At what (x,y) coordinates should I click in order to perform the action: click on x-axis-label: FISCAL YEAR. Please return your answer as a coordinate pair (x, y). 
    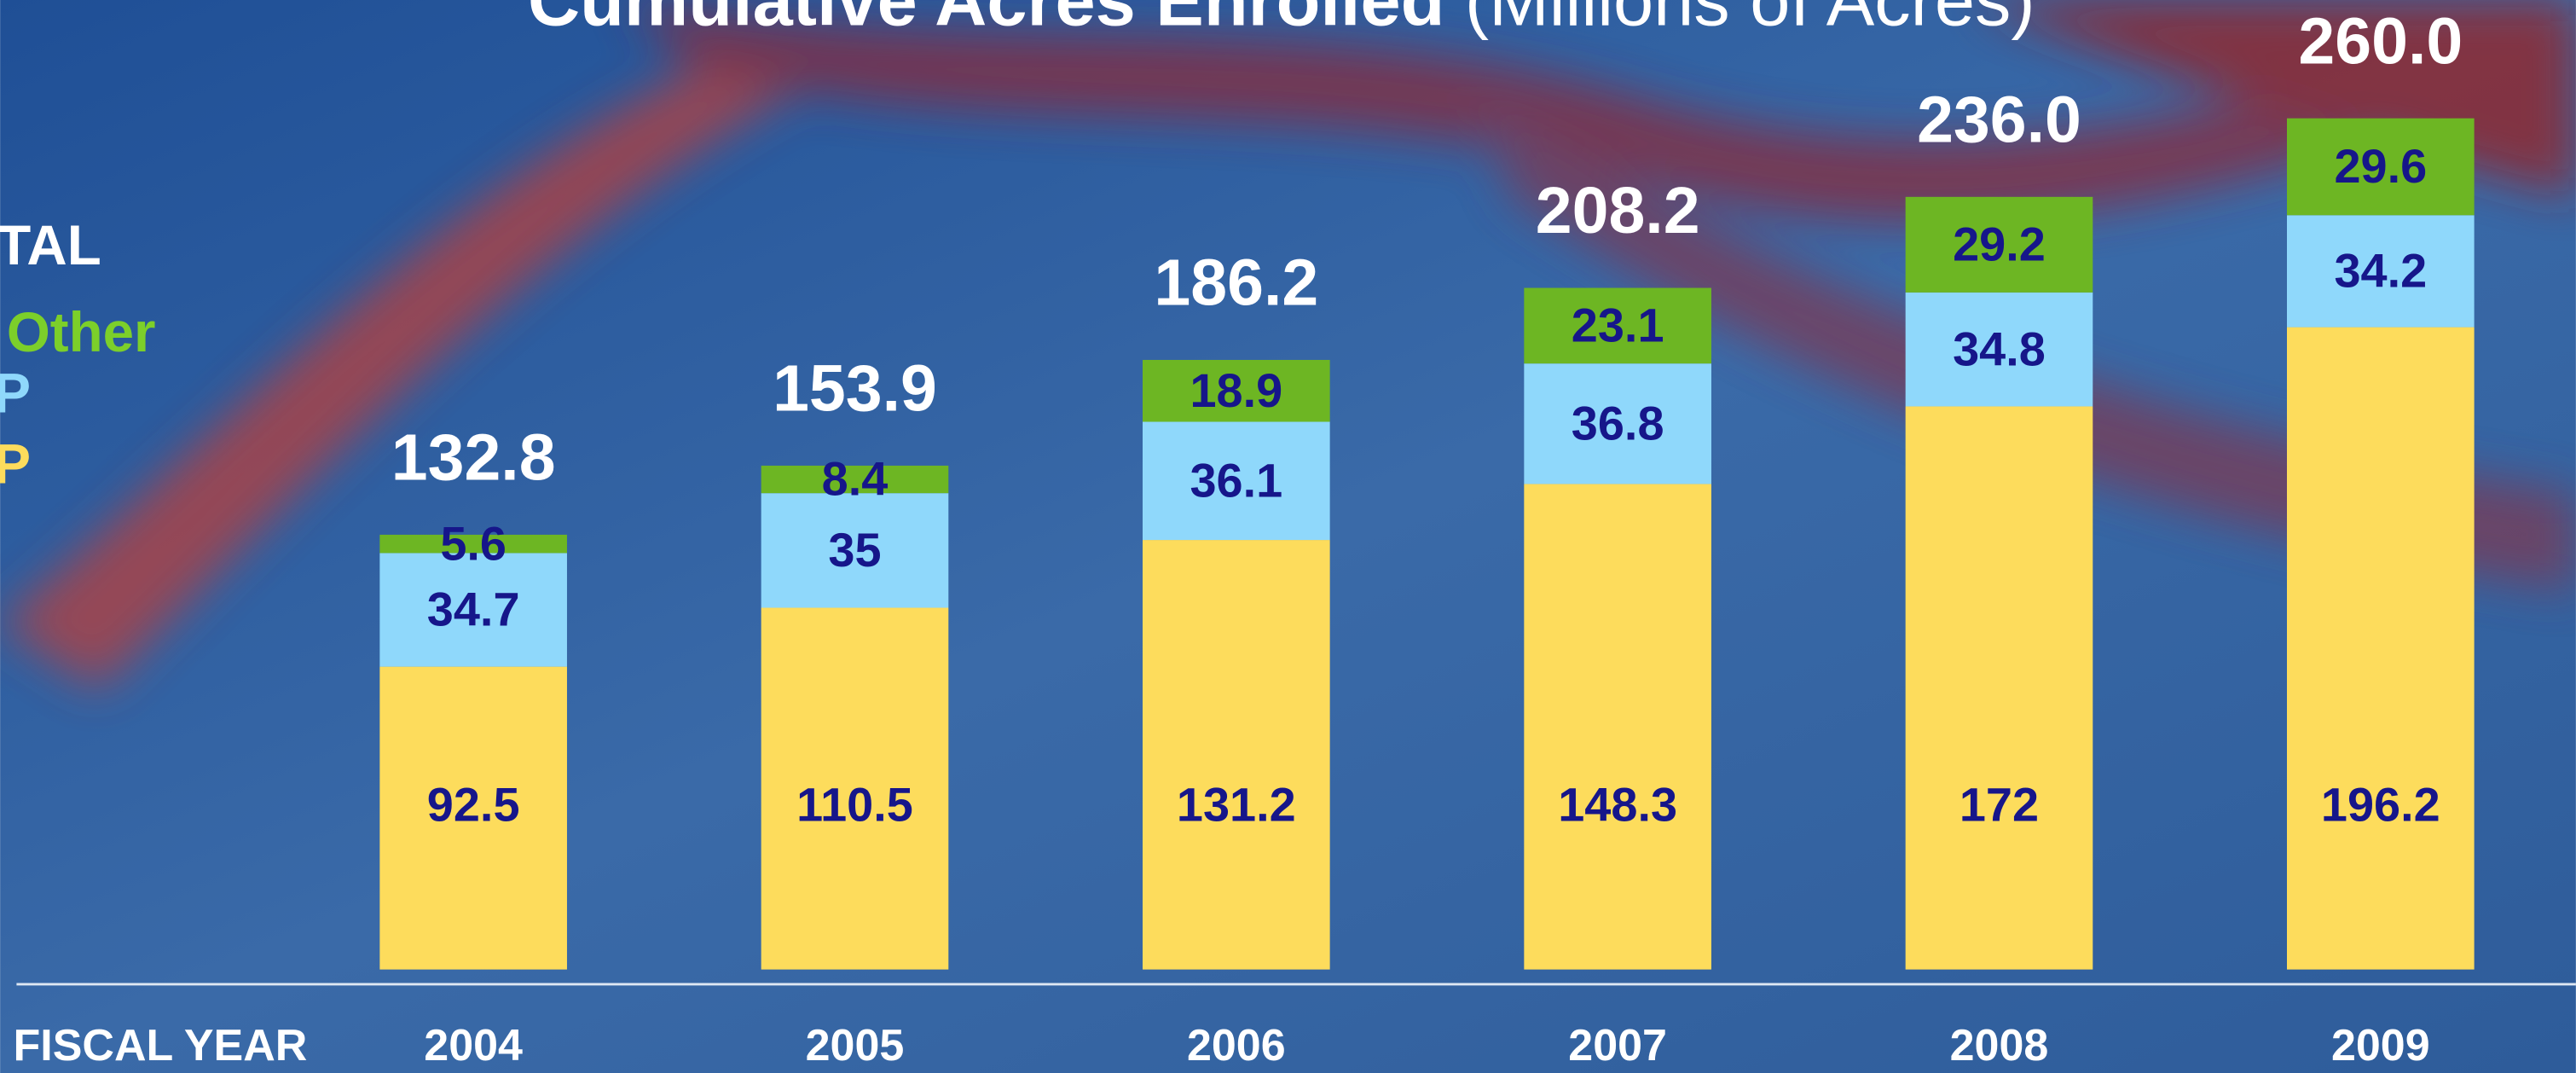
    Looking at the image, I should click on (161, 1045).